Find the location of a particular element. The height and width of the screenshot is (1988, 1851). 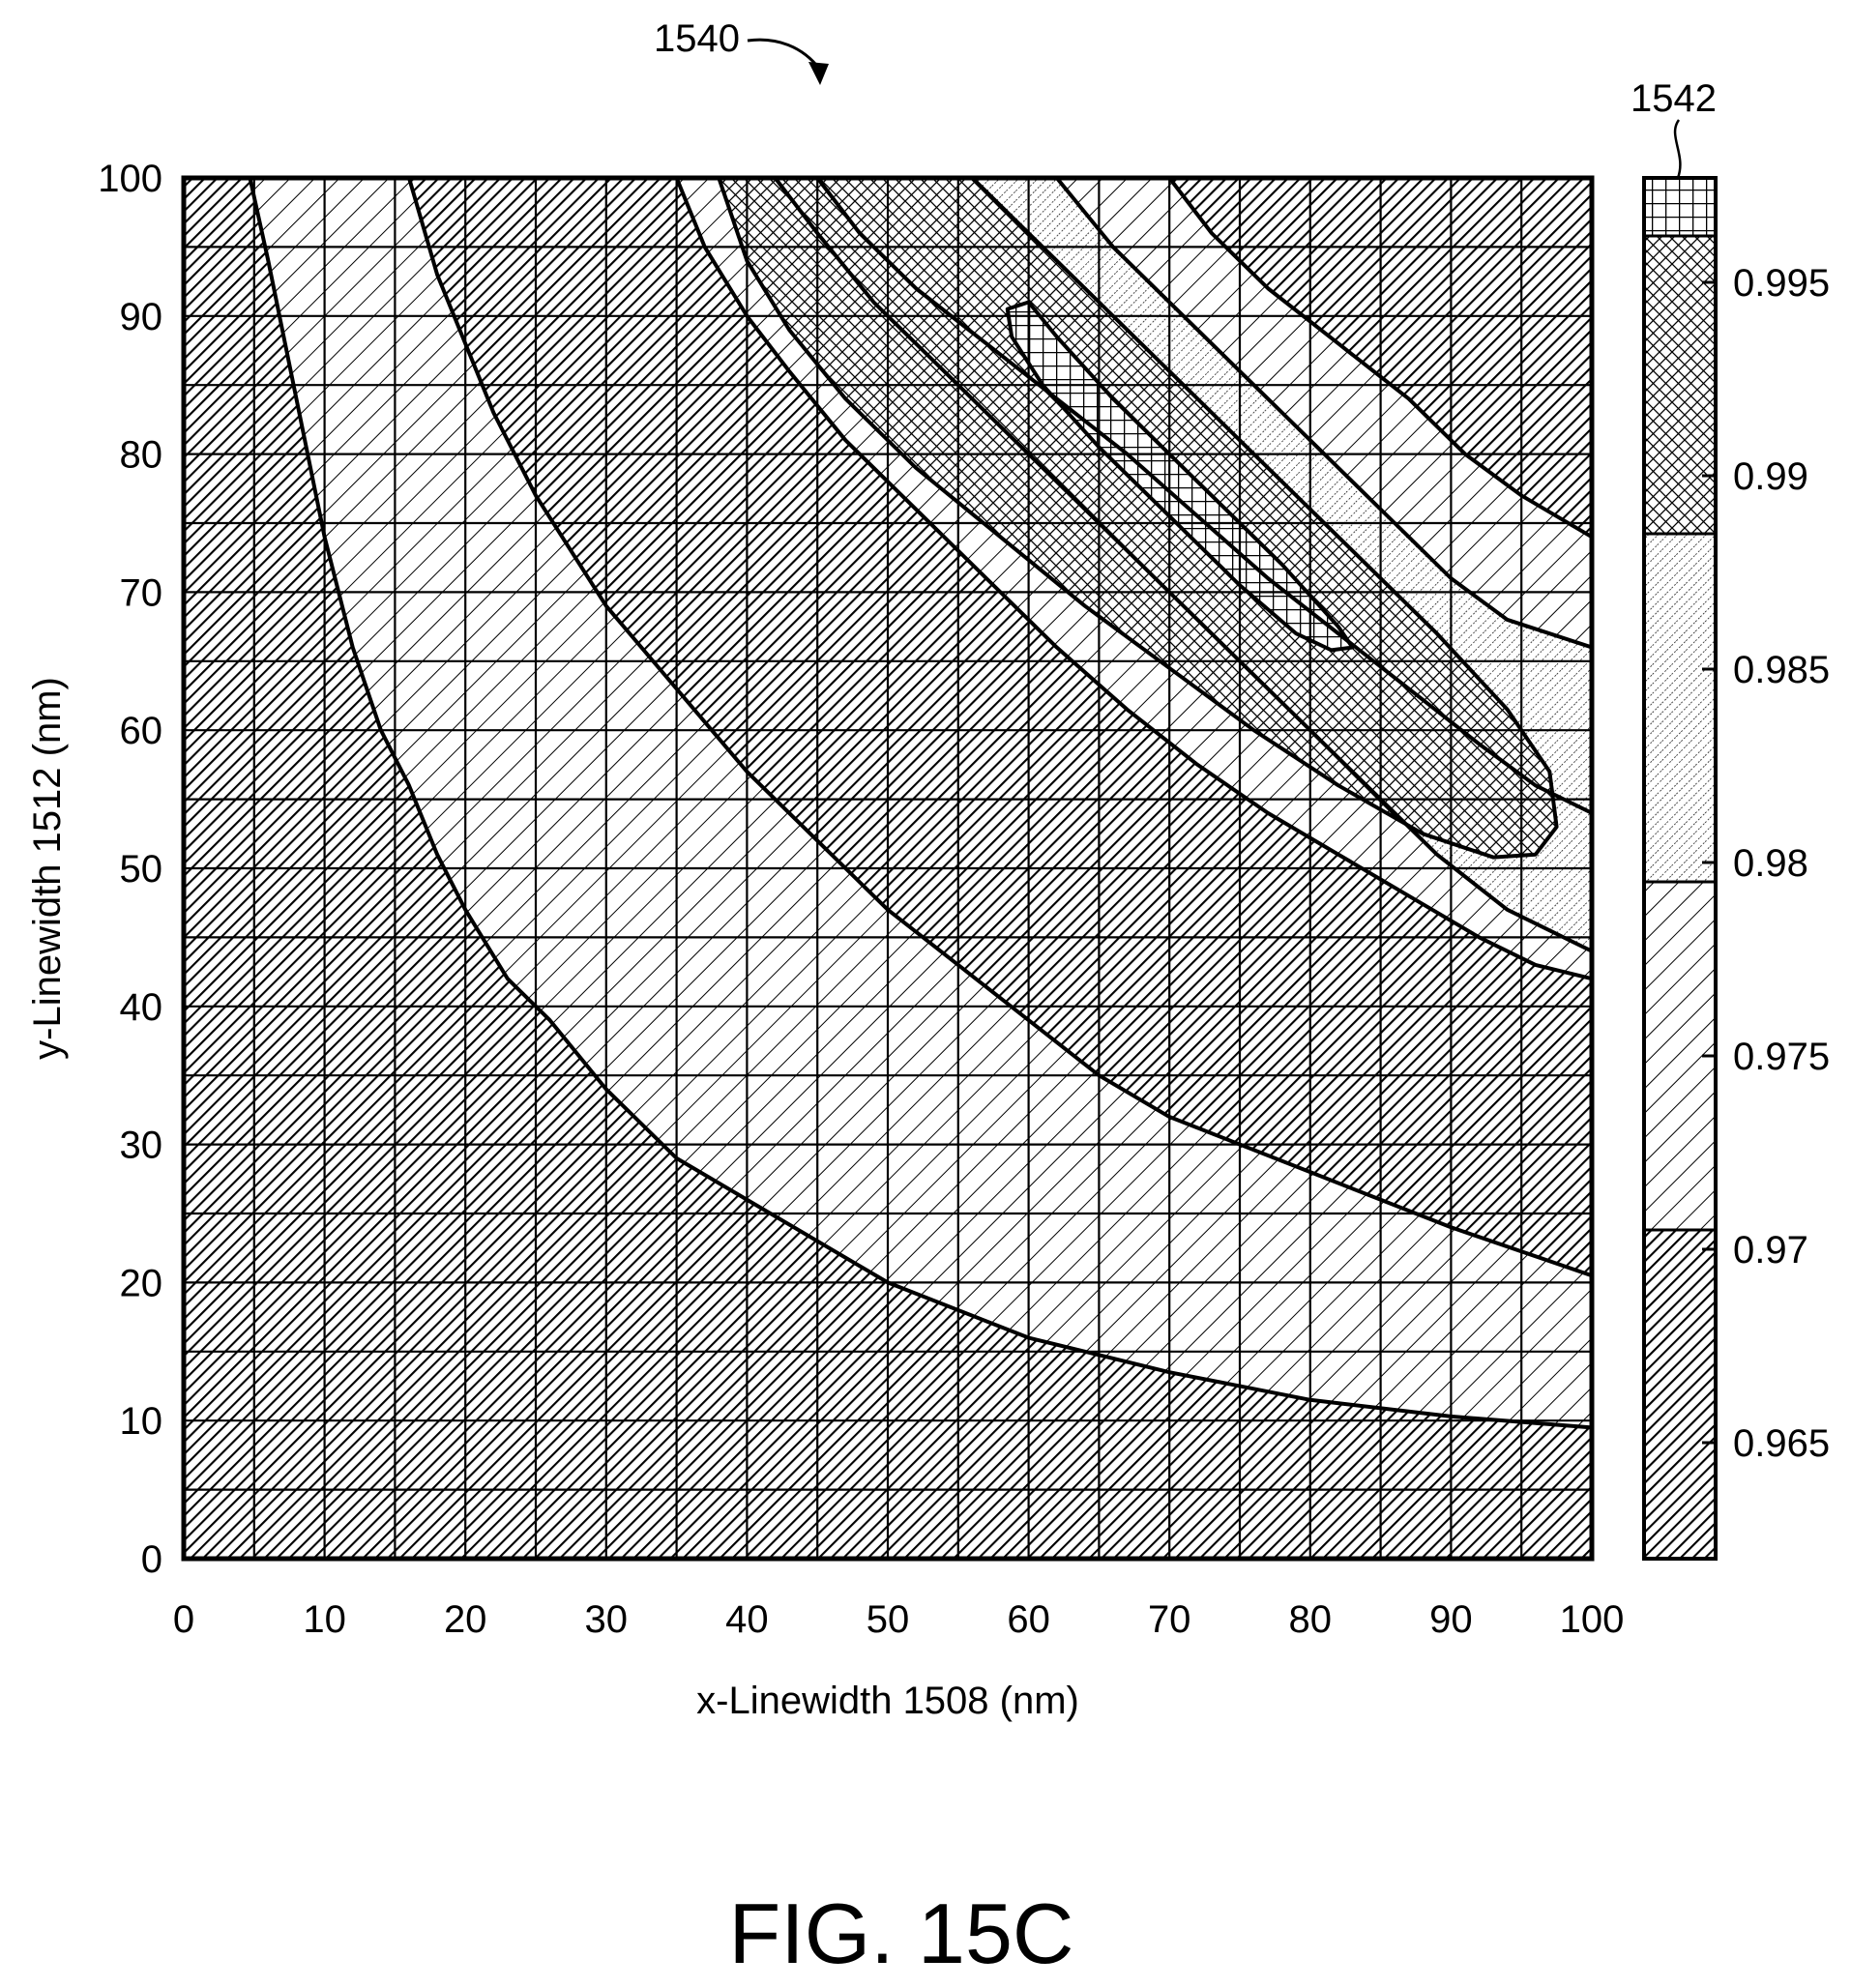

x-tick-label: 70 is located at coordinates (1169, 1619).